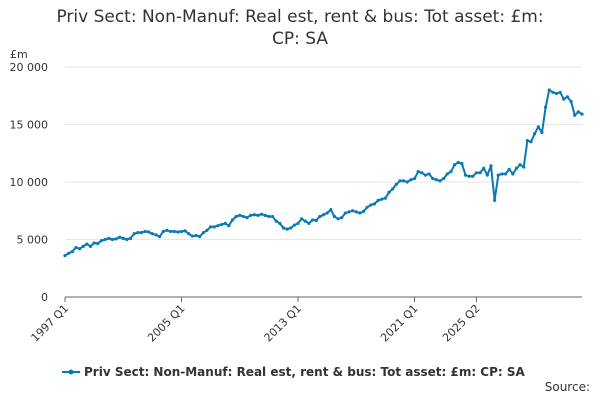 The width and height of the screenshot is (600, 400). I want to click on y-axis-unit-label: £m, so click(19, 54).